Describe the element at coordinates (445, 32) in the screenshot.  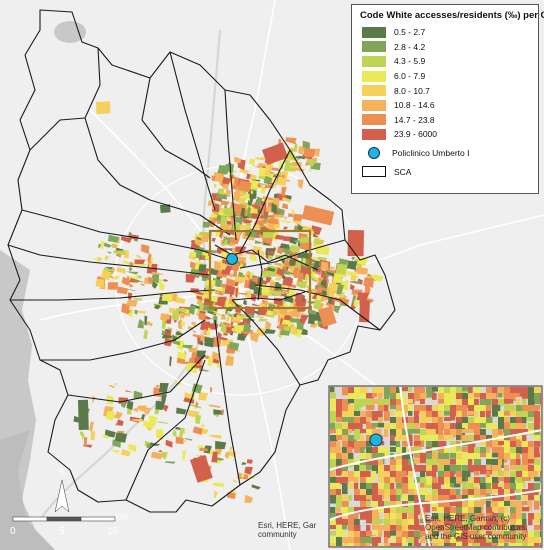
I see `legend-class-1: 0.5 - 2.7` at that location.